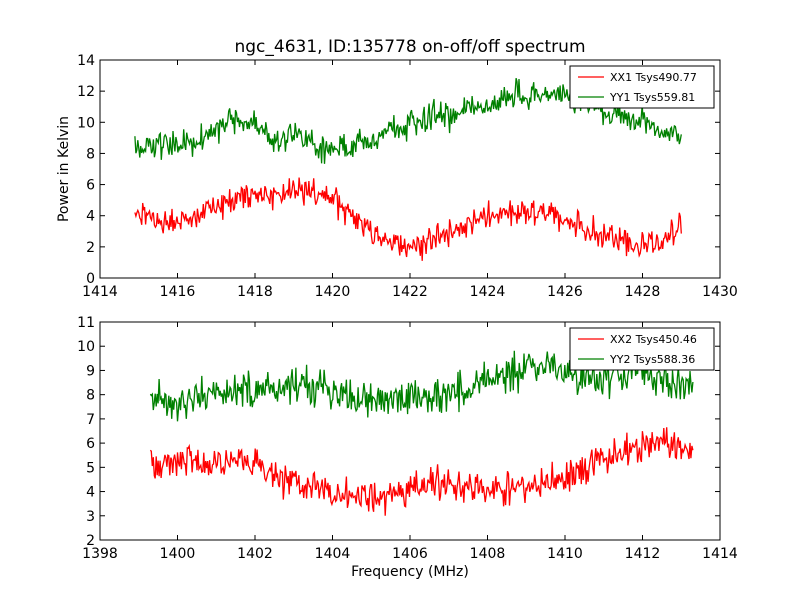 This screenshot has width=800, height=600. What do you see at coordinates (408, 219) in the screenshot?
I see `series-line-xx1` at bounding box center [408, 219].